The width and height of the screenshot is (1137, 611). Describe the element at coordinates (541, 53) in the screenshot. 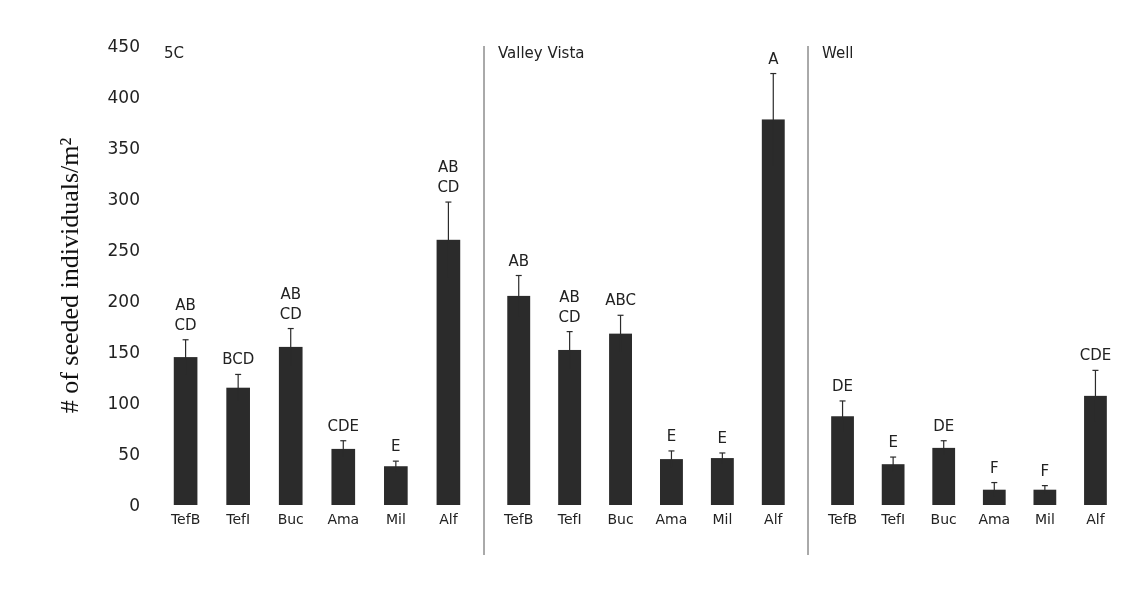

I see `chart-title: Valley Vista` at that location.